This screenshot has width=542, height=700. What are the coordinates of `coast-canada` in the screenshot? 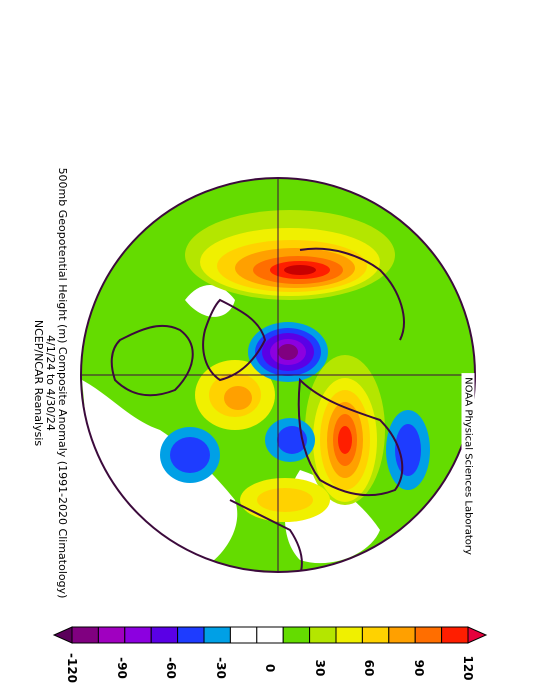 It's located at (152, 360).